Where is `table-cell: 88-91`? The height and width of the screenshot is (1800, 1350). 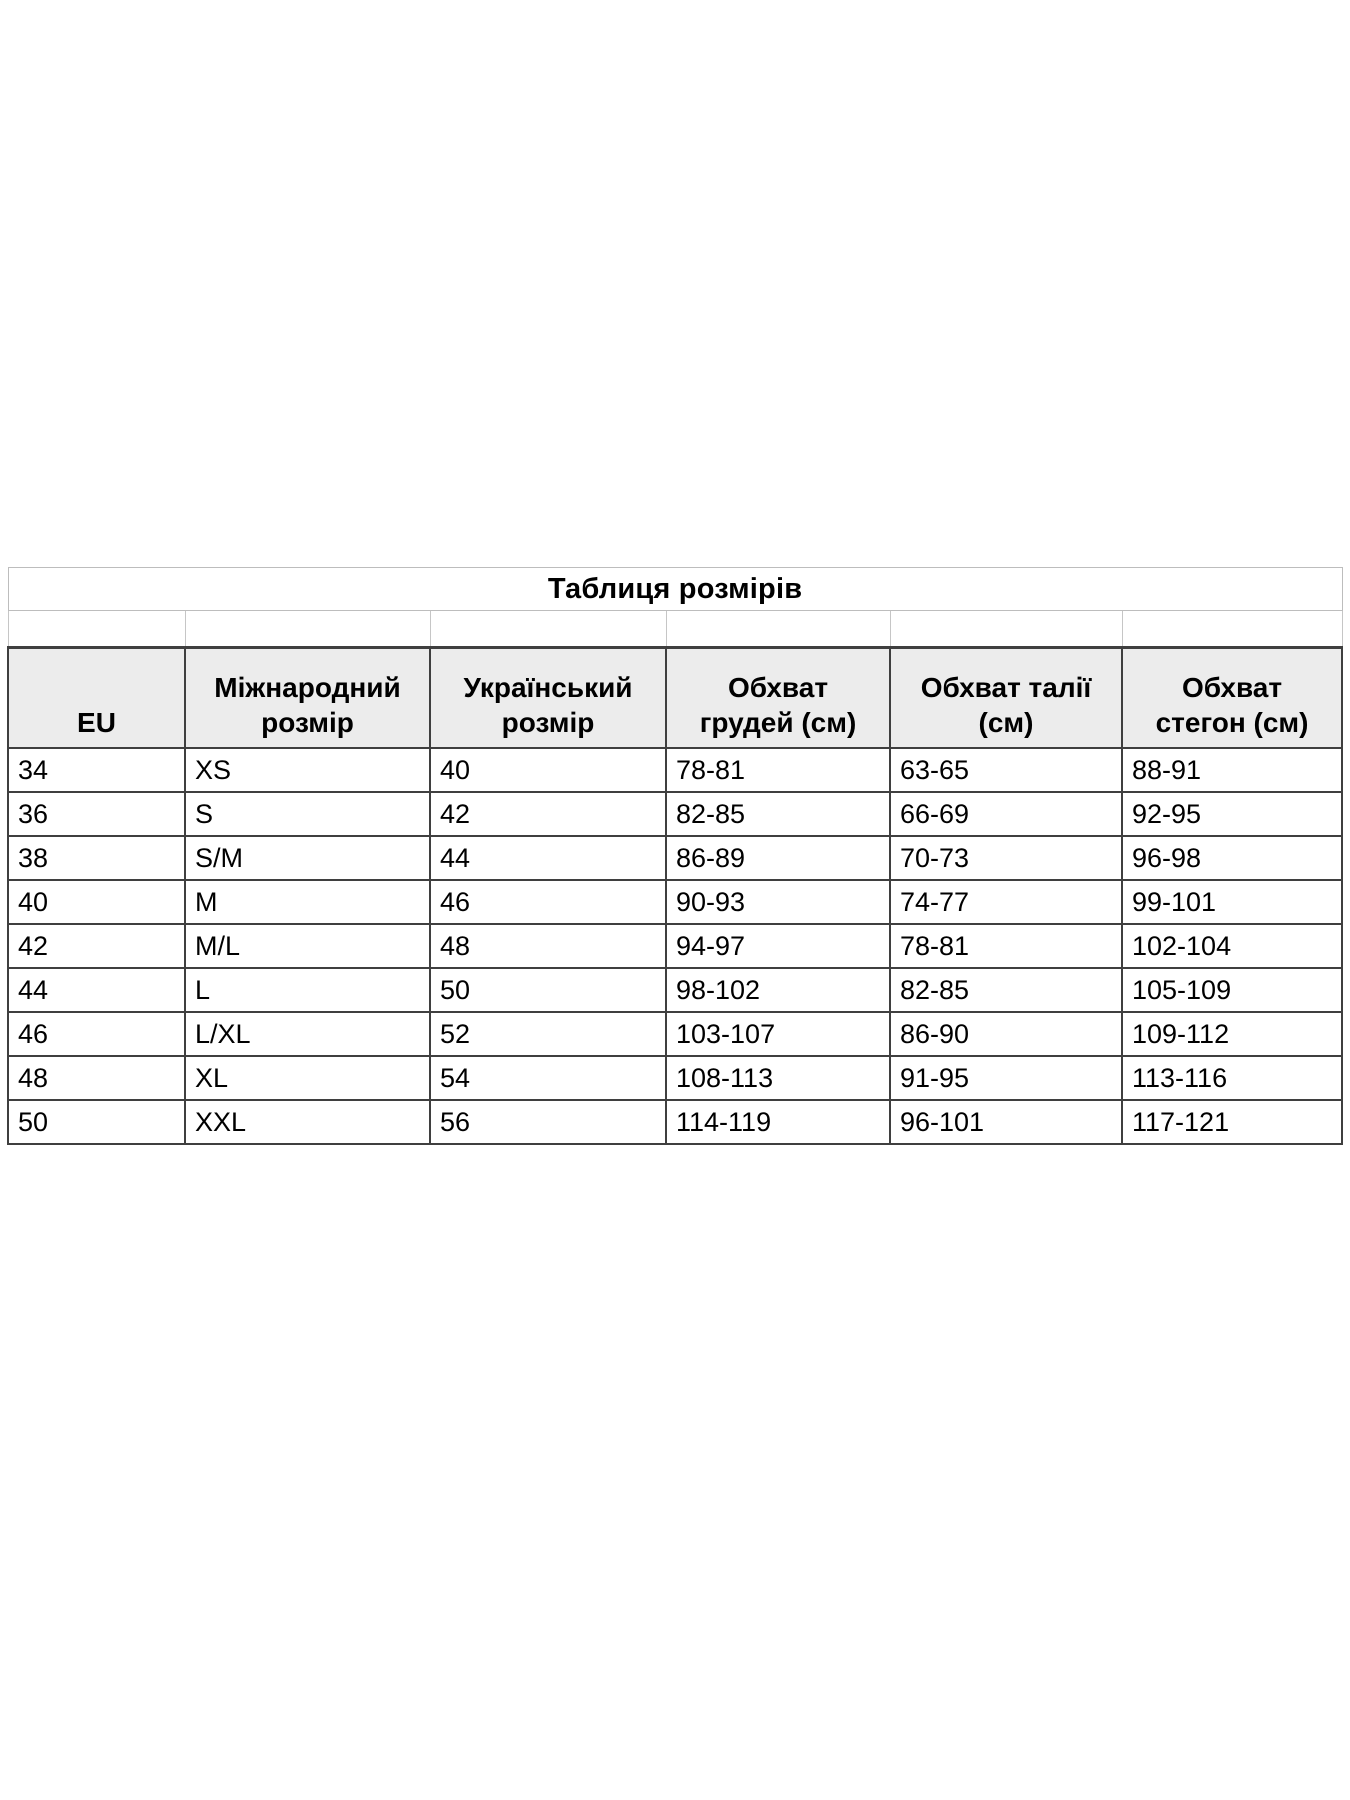 table-cell: 88-91 is located at coordinates (1232, 770).